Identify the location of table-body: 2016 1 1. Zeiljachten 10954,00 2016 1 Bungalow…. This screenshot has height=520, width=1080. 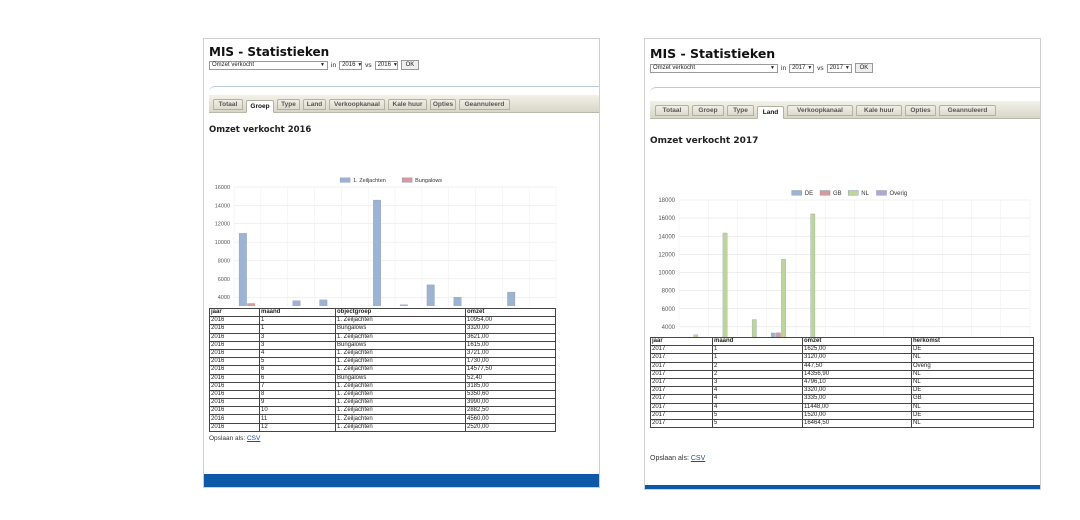
(382, 374).